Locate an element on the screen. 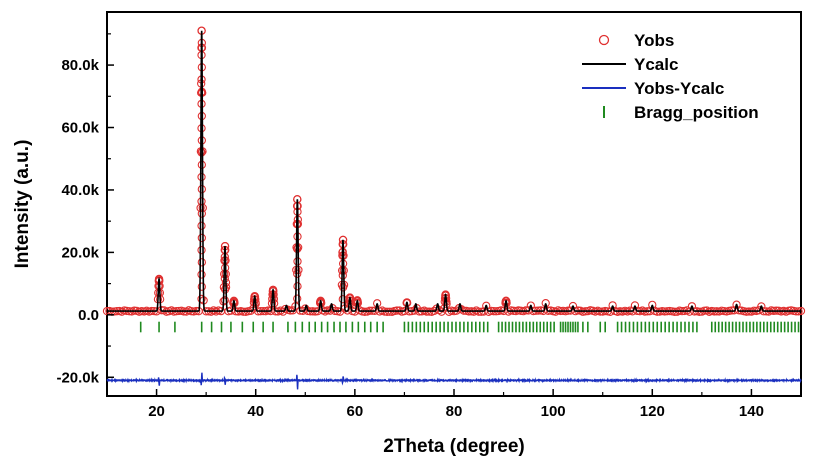 Image resolution: width=825 pixels, height=465 pixels. x-axis-title: 2Theta (degree) is located at coordinates (453, 446).